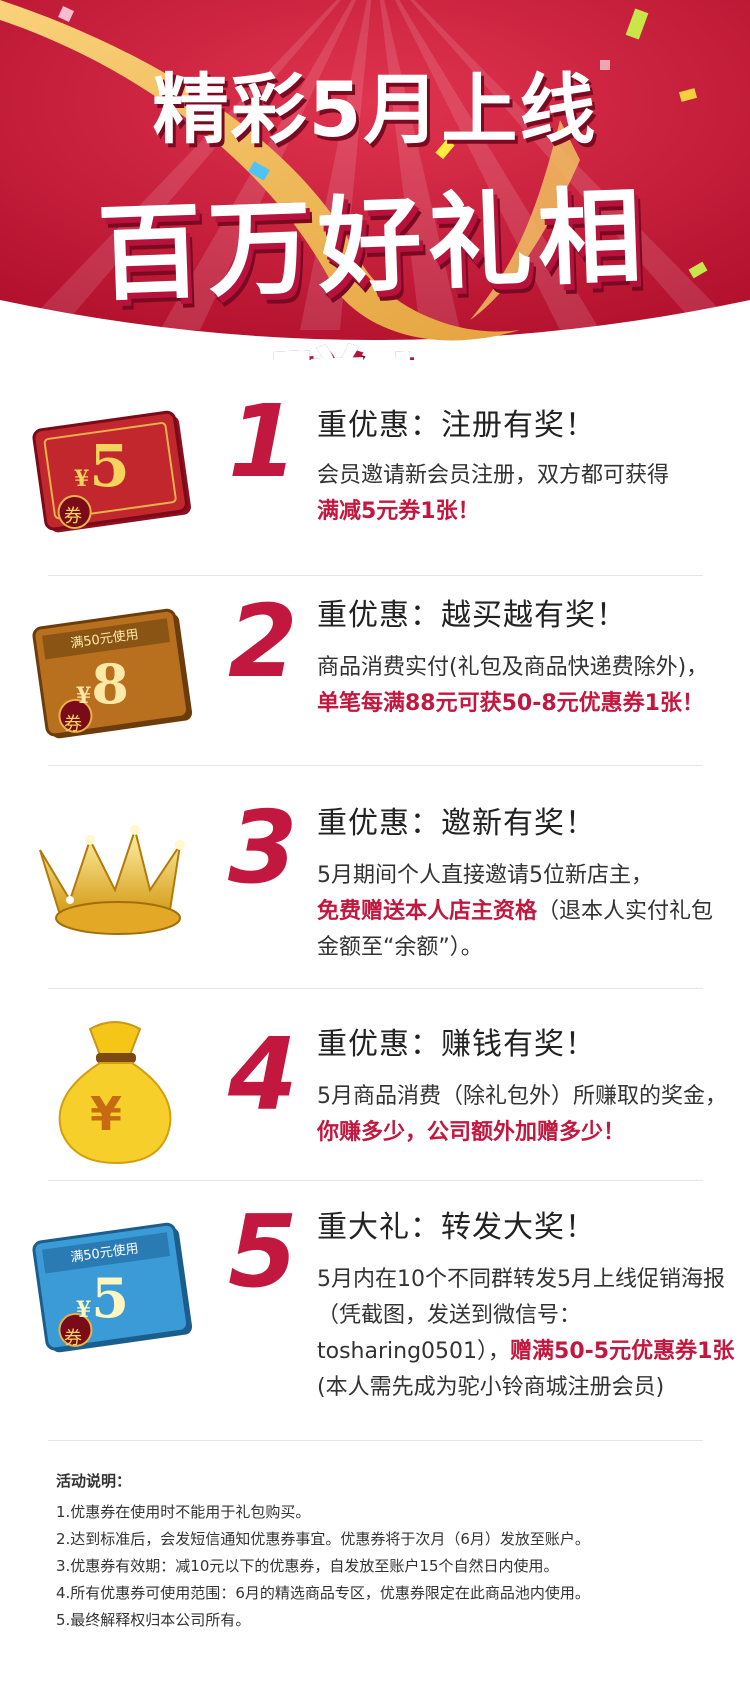  What do you see at coordinates (372, 267) in the screenshot?
I see `hero-title-line2: 百万好礼相赠！` at bounding box center [372, 267].